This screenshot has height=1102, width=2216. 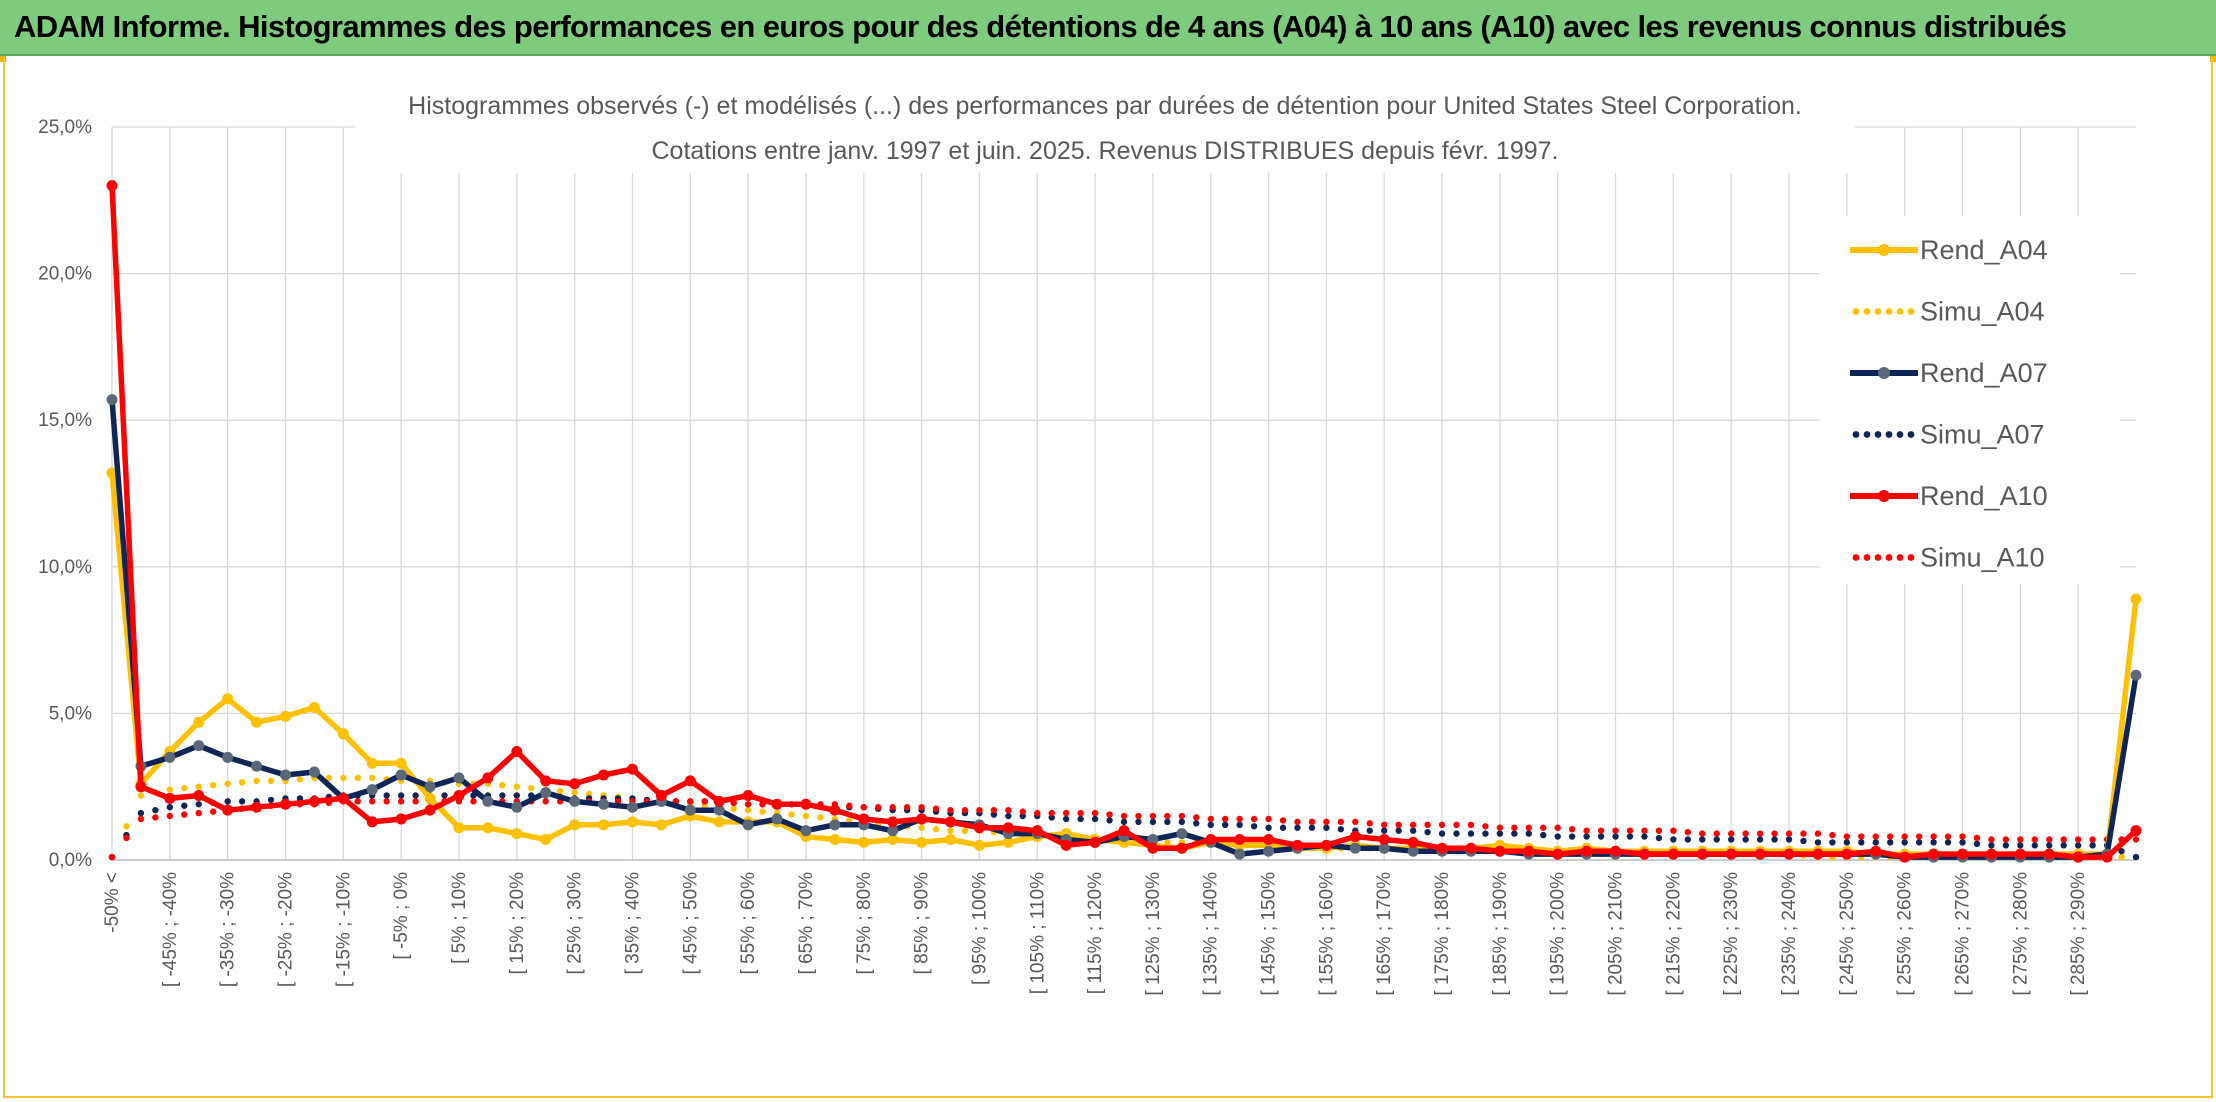 What do you see at coordinates (517, 923) in the screenshot?
I see `x-tick-label: [ 15% ; 20%` at bounding box center [517, 923].